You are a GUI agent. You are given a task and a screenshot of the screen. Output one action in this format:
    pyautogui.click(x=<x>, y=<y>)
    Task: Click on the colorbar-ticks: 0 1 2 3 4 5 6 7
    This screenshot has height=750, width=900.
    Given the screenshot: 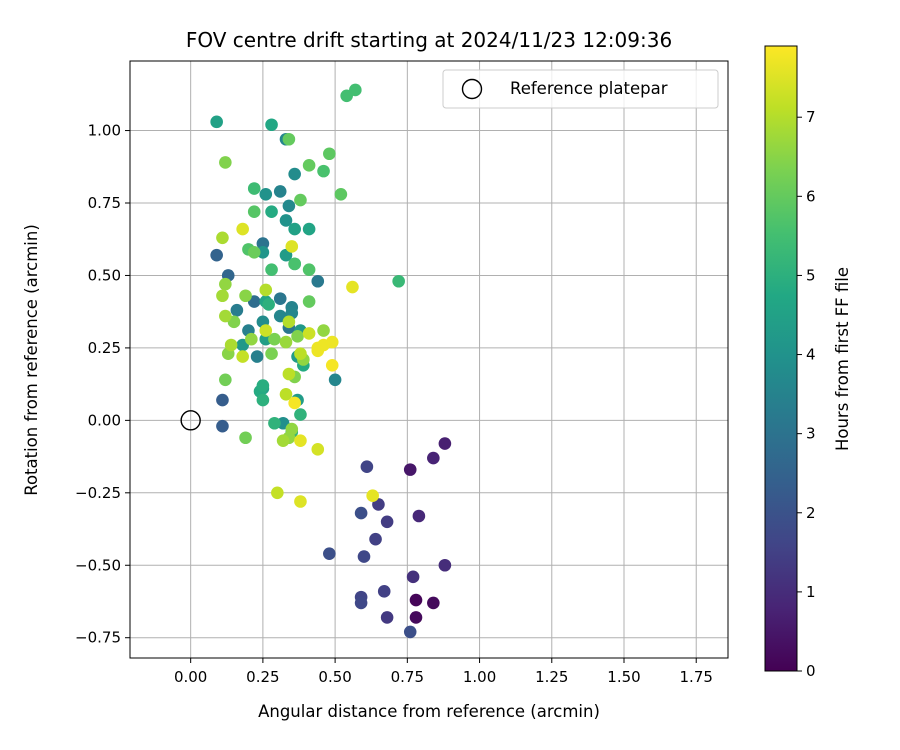 What is the action you would take?
    pyautogui.click(x=806, y=394)
    